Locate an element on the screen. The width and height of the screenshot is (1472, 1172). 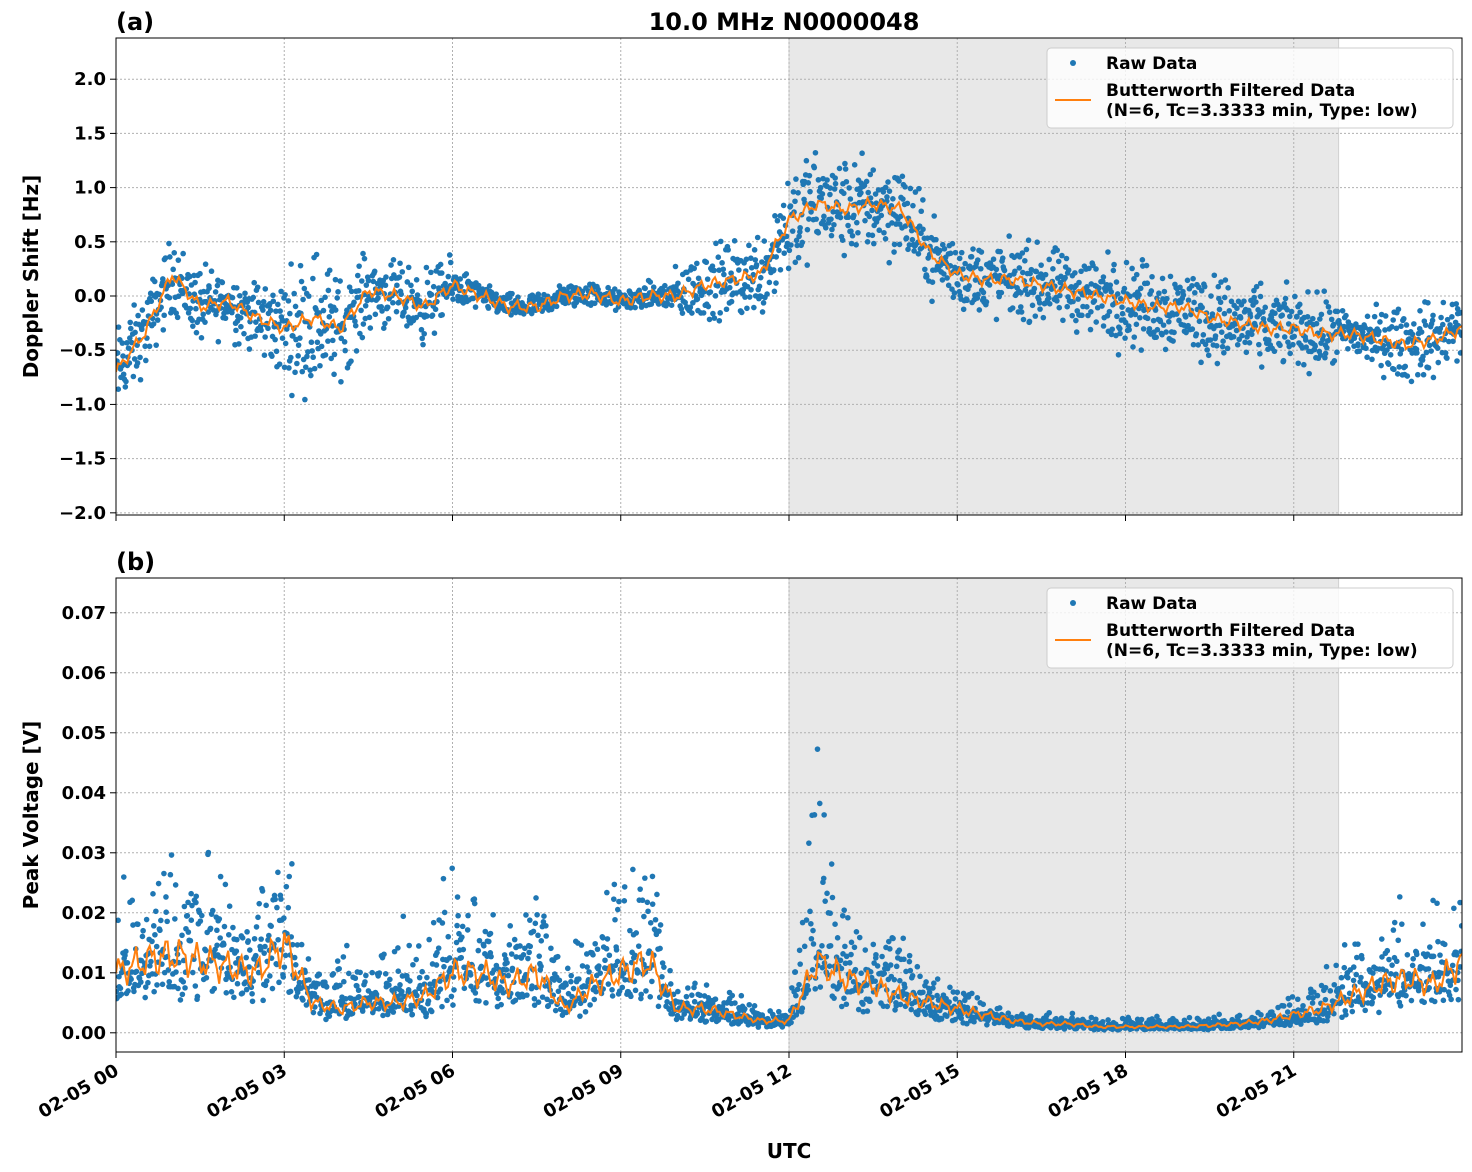
x-tick-label: 02-05 15 is located at coordinates (919, 1091).